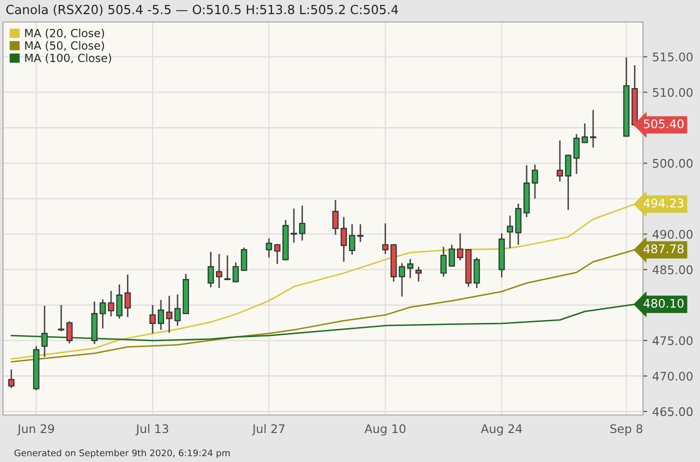 This screenshot has height=462, width=700. What do you see at coordinates (122, 453) in the screenshot?
I see `text: Generated on September 9th 2020, 6:19:24 pm` at bounding box center [122, 453].